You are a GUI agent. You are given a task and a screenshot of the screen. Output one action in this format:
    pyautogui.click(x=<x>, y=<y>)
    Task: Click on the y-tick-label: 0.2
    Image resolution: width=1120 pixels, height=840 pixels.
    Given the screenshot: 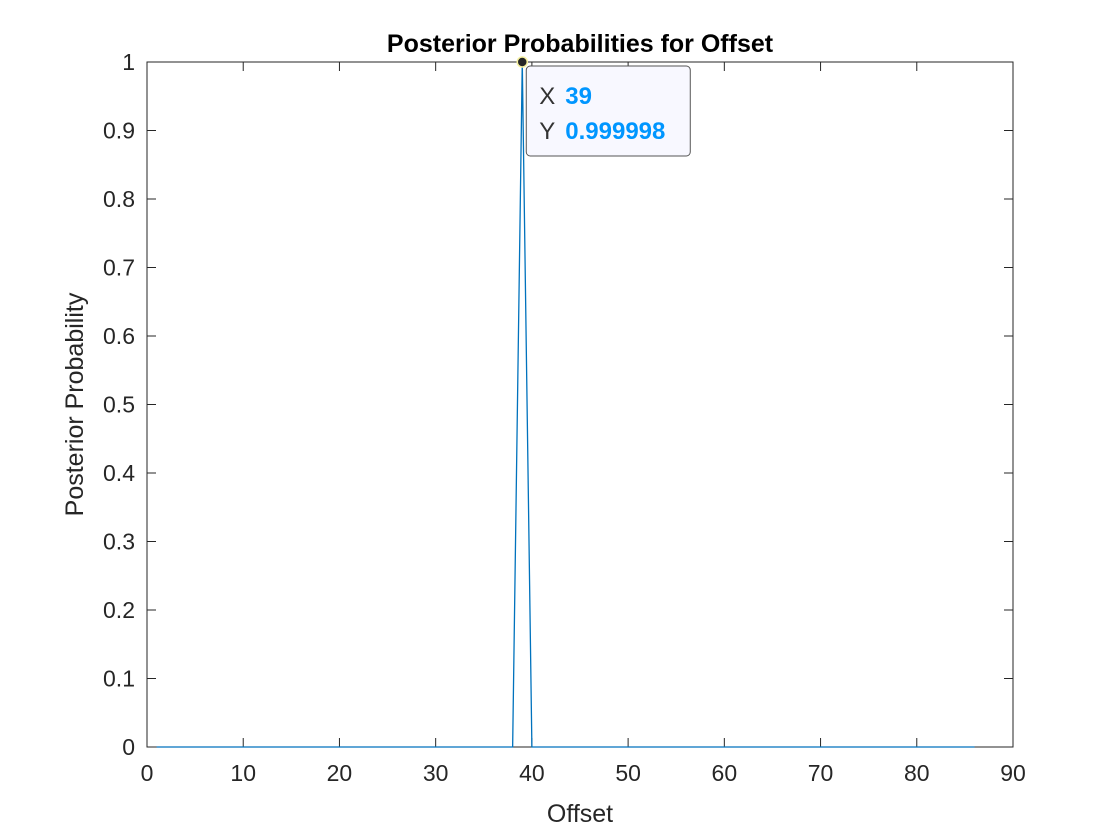 What is the action you would take?
    pyautogui.click(x=119, y=610)
    